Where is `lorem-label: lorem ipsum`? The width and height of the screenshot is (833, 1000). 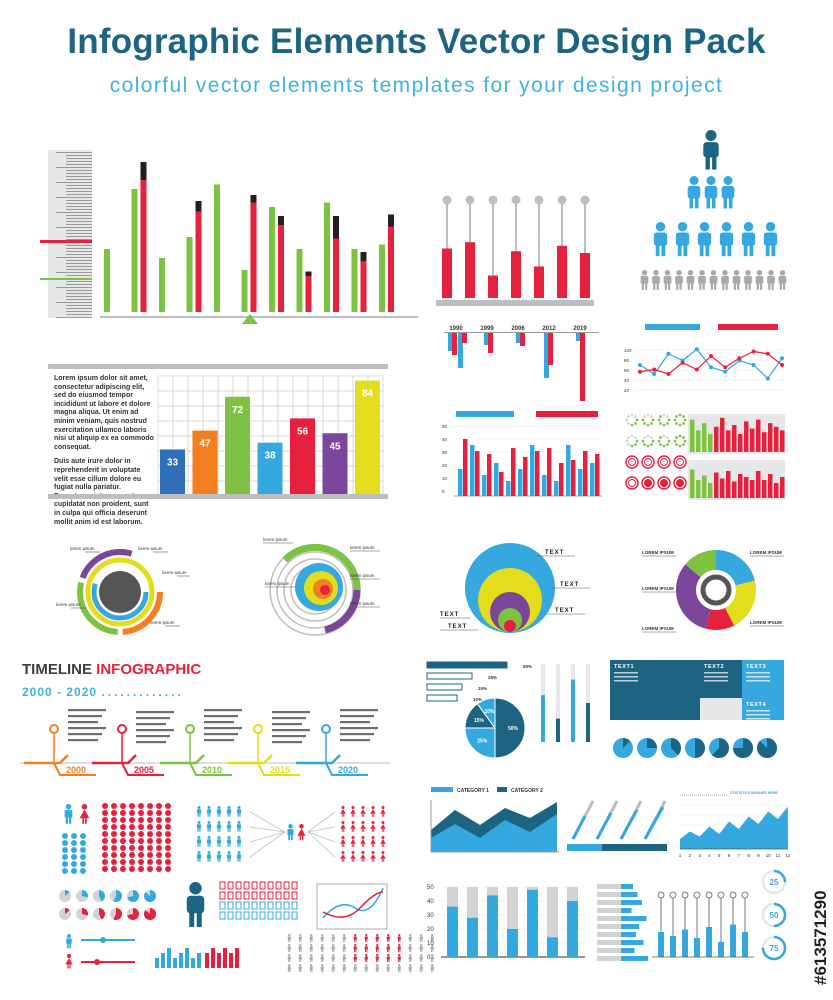
lorem-label: lorem ipsum is located at coordinates (68, 604).